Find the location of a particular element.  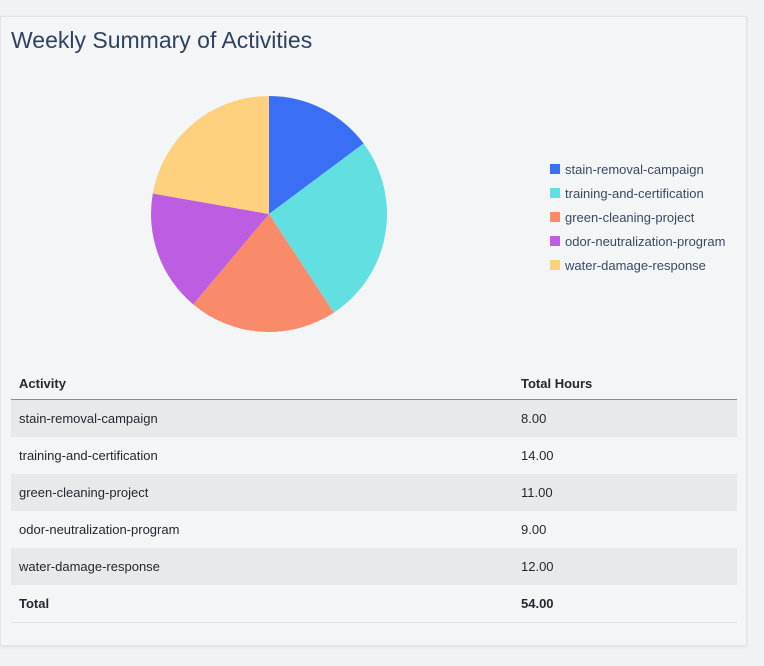

hours-cell: 11.00 is located at coordinates (625, 492).